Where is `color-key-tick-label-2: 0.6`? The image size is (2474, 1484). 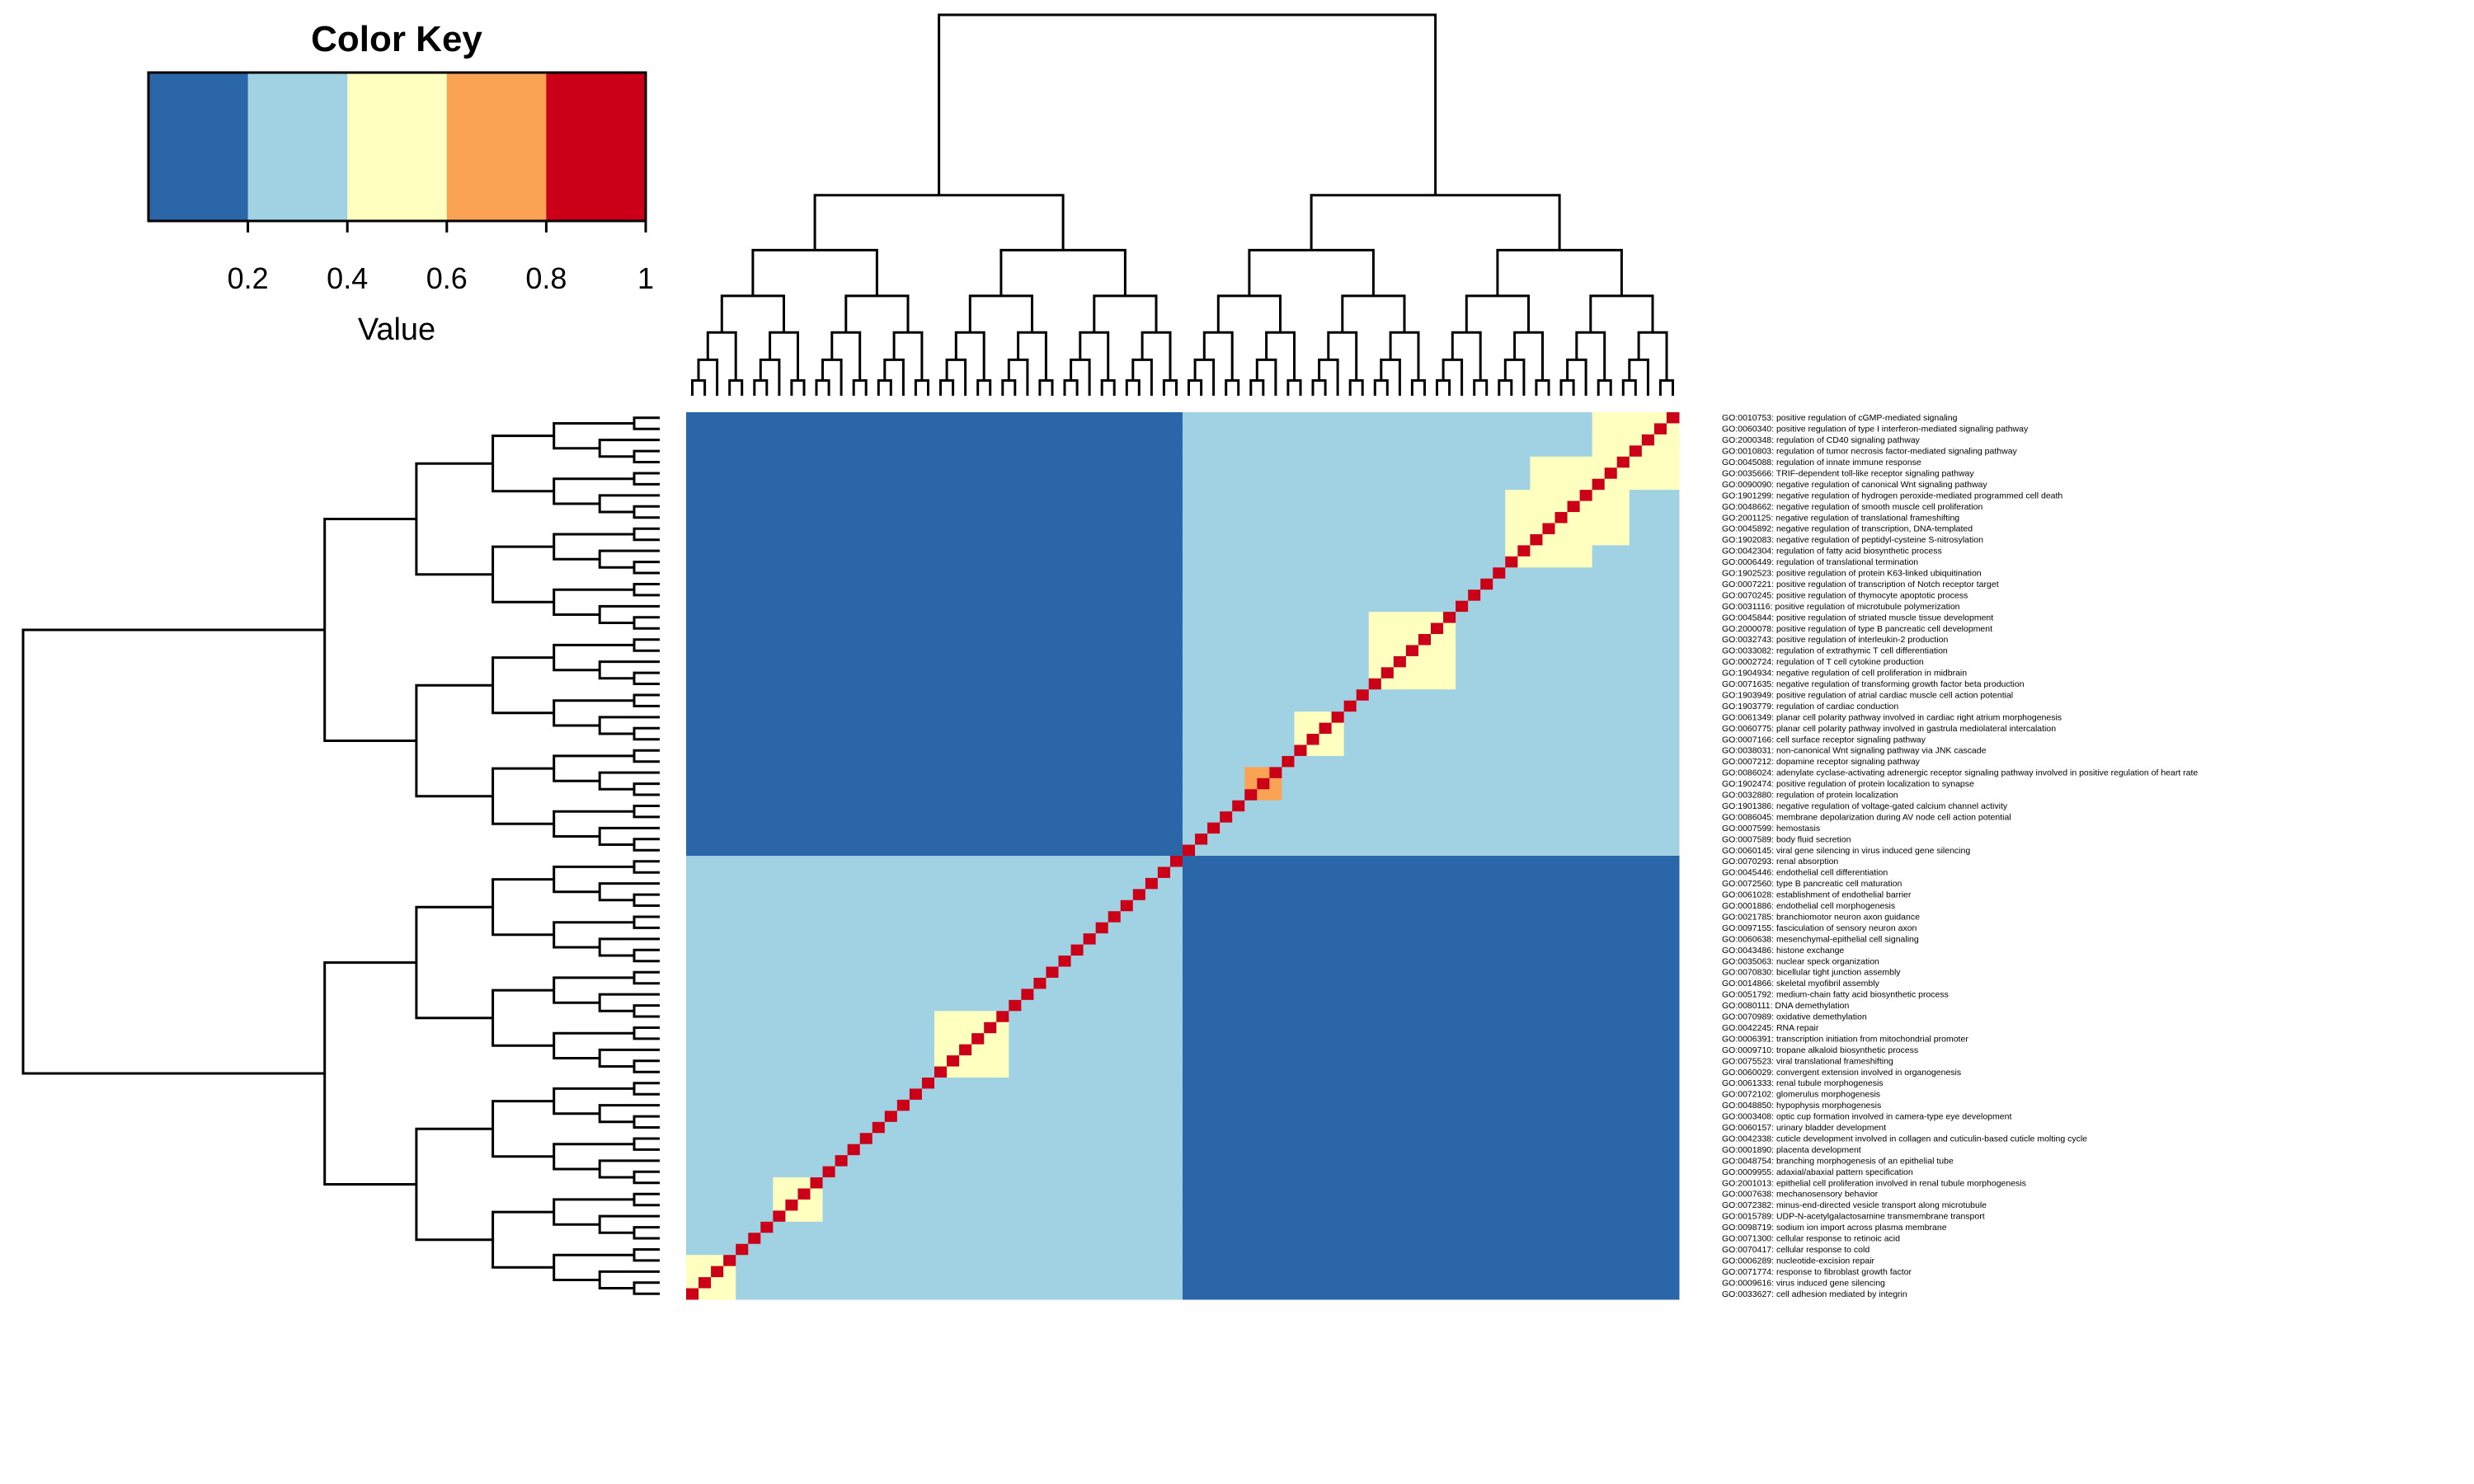 color-key-tick-label-2: 0.6 is located at coordinates (447, 278).